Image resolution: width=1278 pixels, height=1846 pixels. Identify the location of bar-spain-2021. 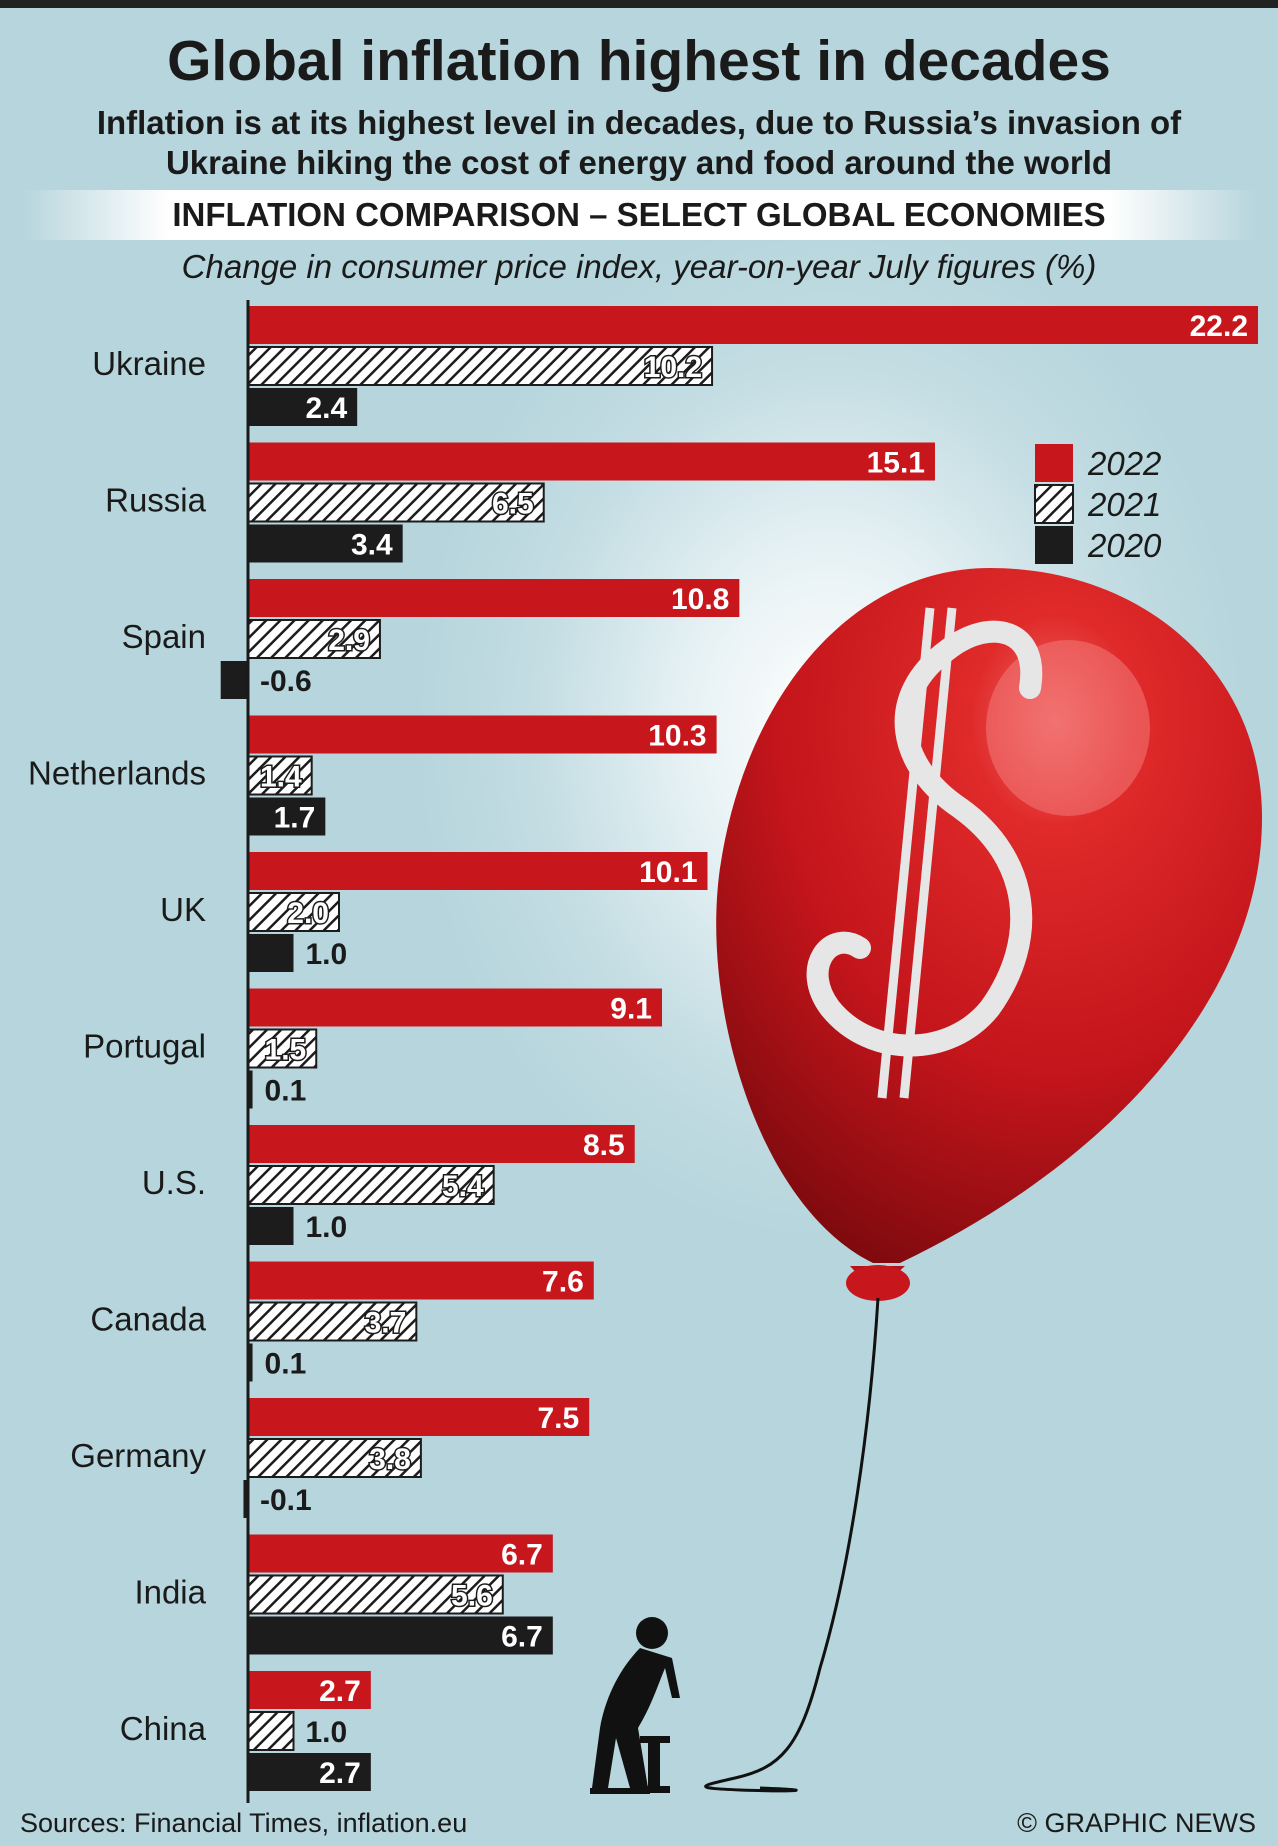
(314, 639).